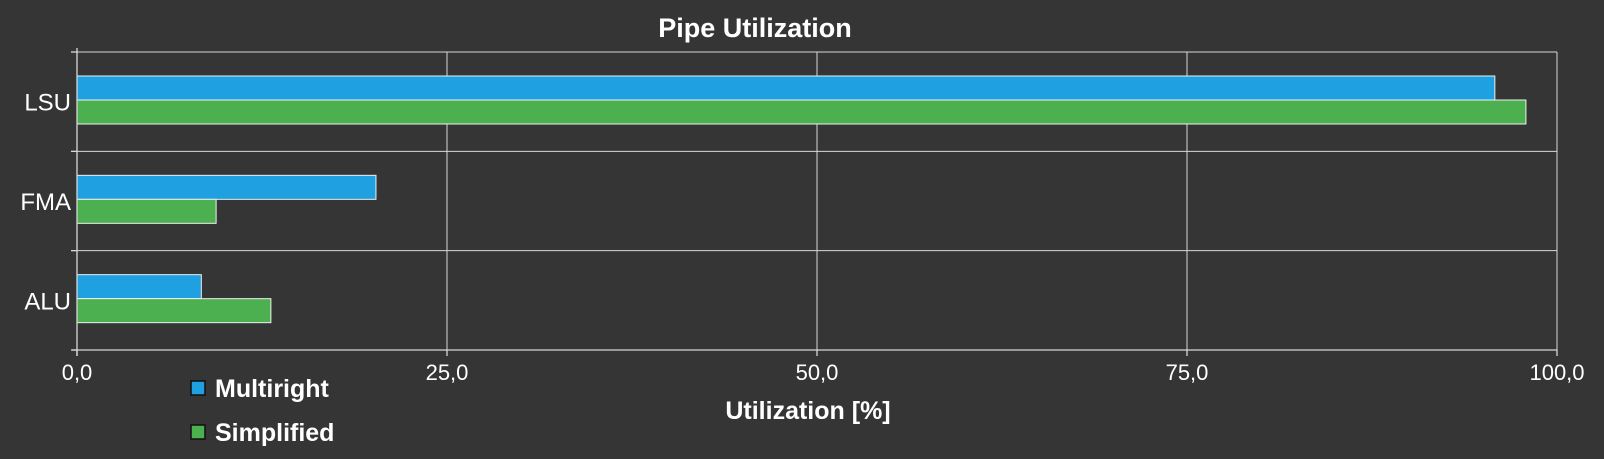  I want to click on chart-title: Pipe Utilization, so click(755, 28).